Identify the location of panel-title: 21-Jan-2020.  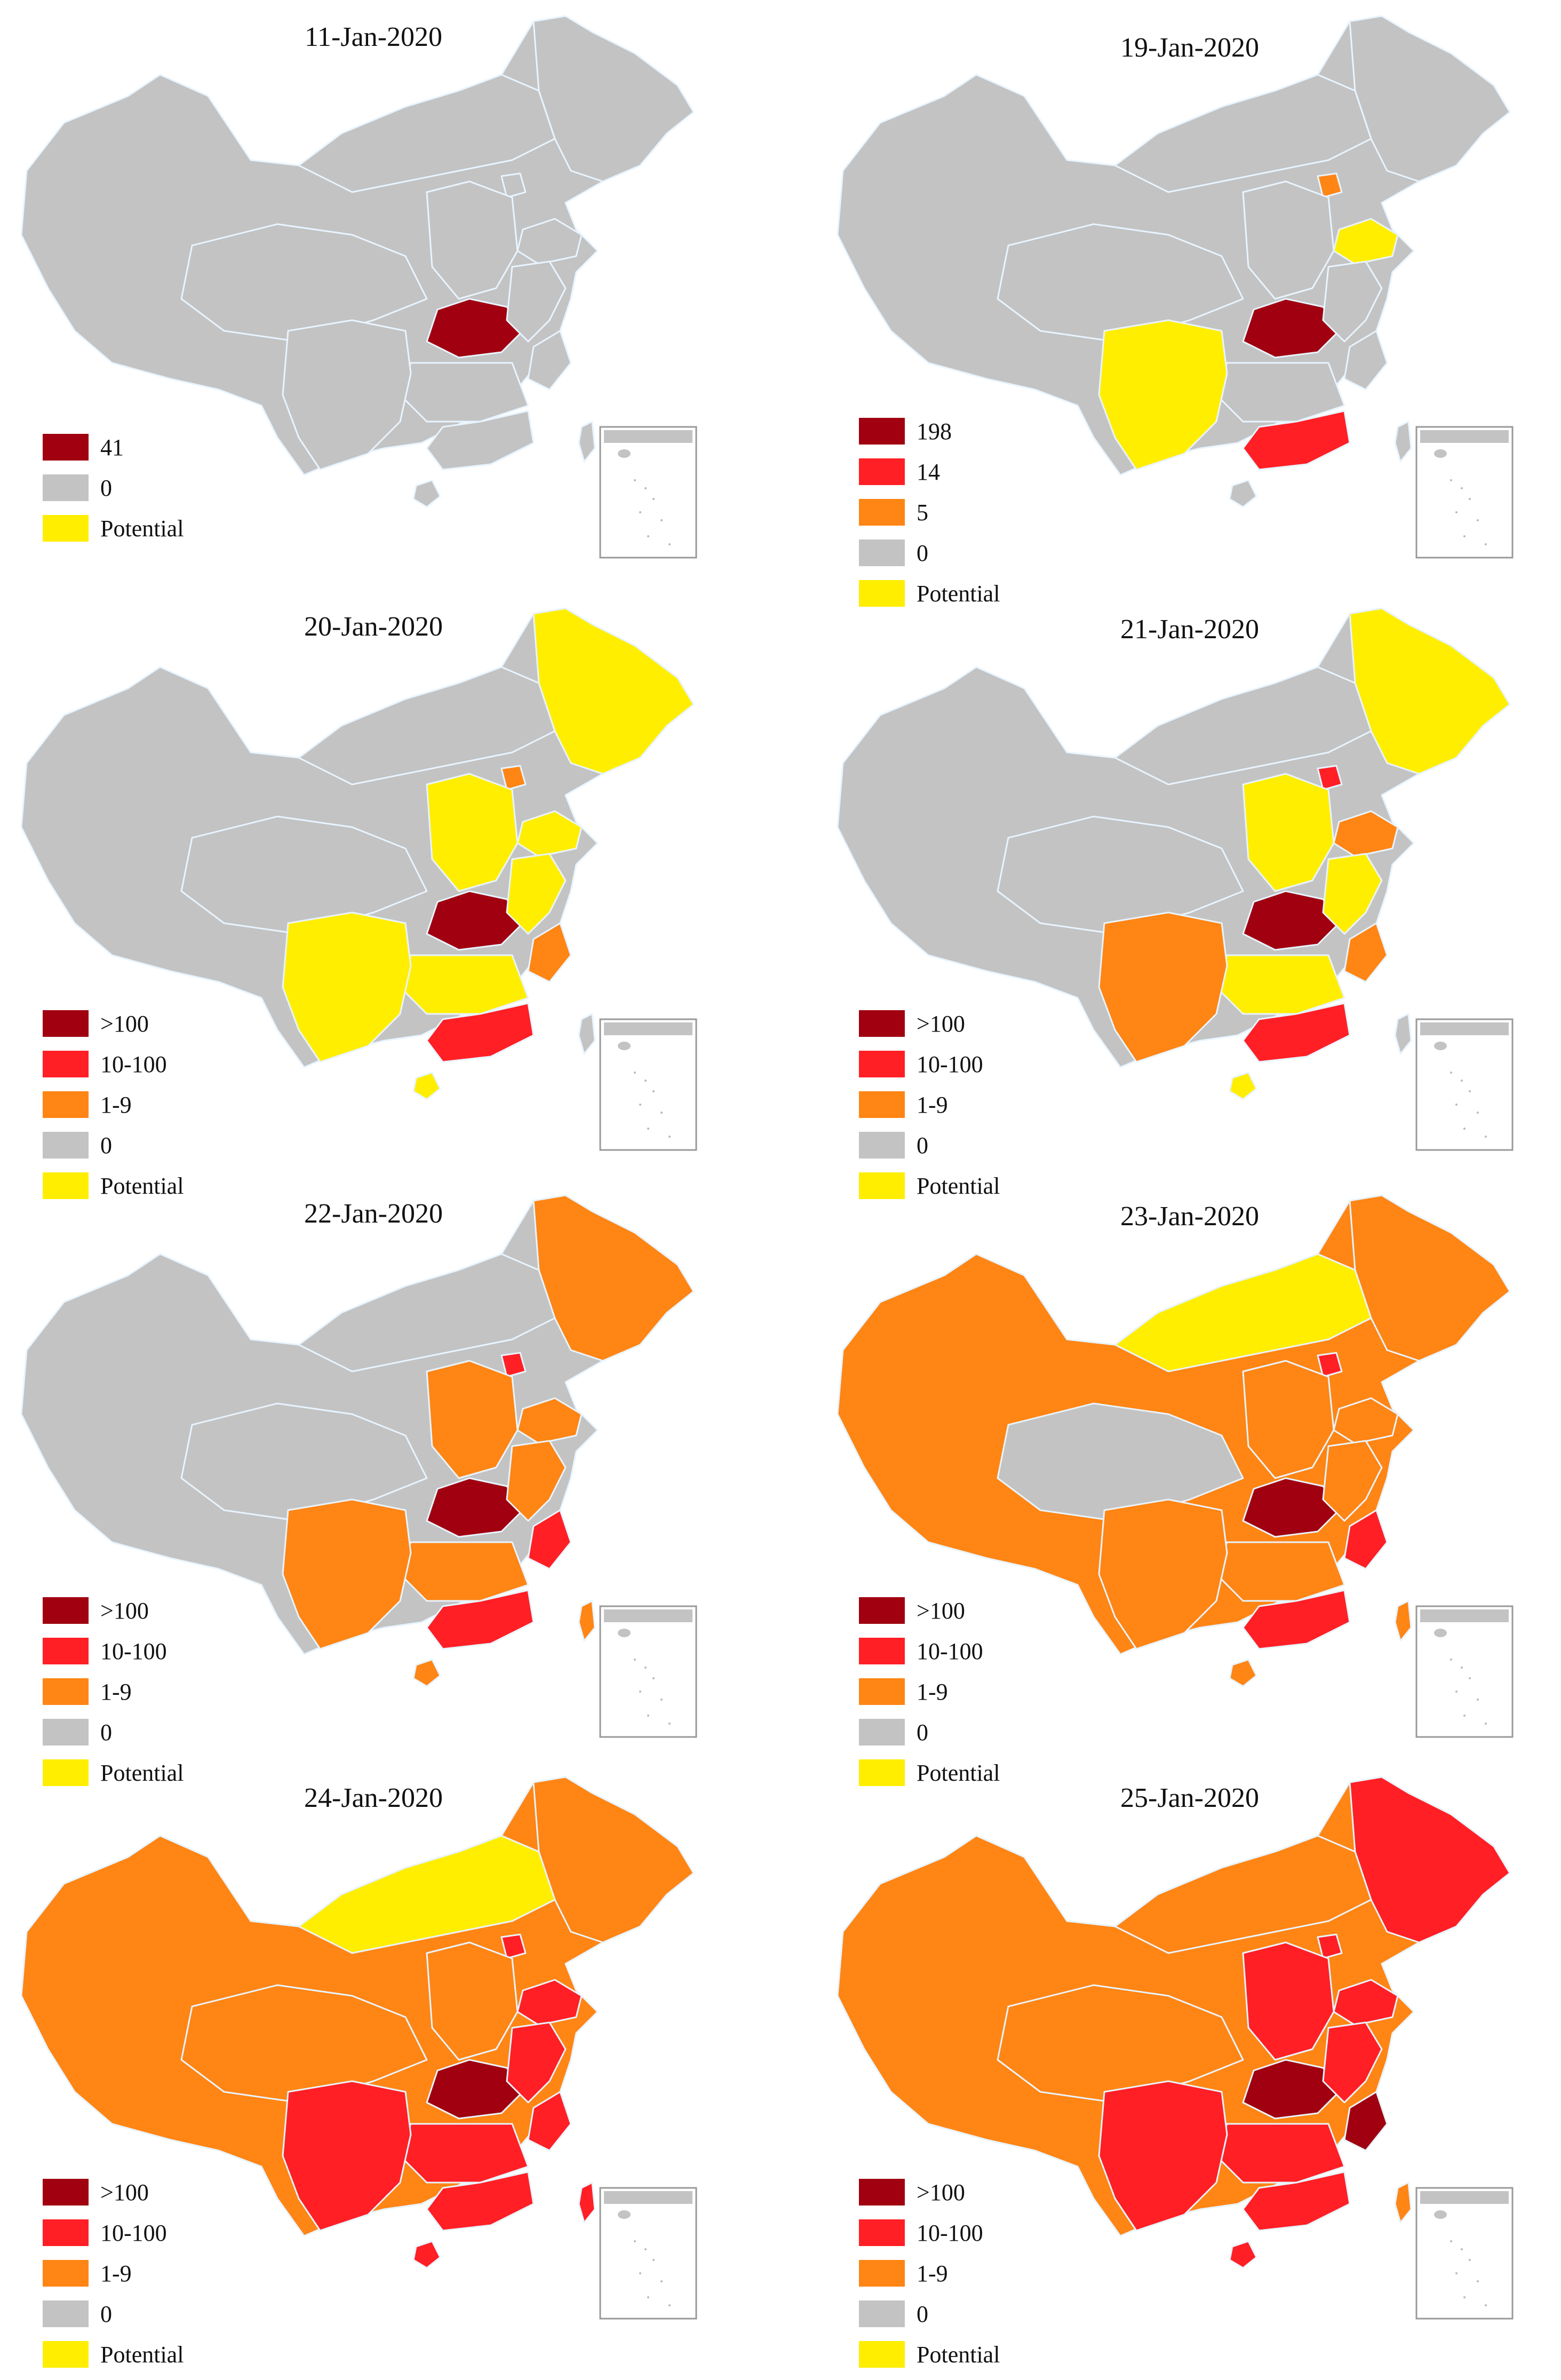
(1189, 629).